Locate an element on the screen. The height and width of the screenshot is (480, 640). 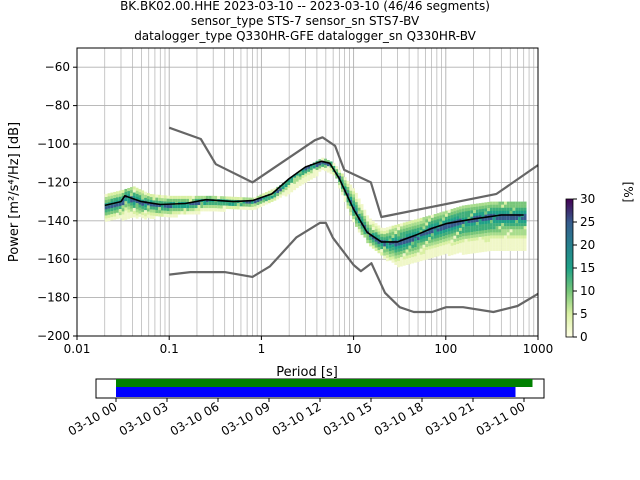
data-coverage-bar is located at coordinates (316, 392).